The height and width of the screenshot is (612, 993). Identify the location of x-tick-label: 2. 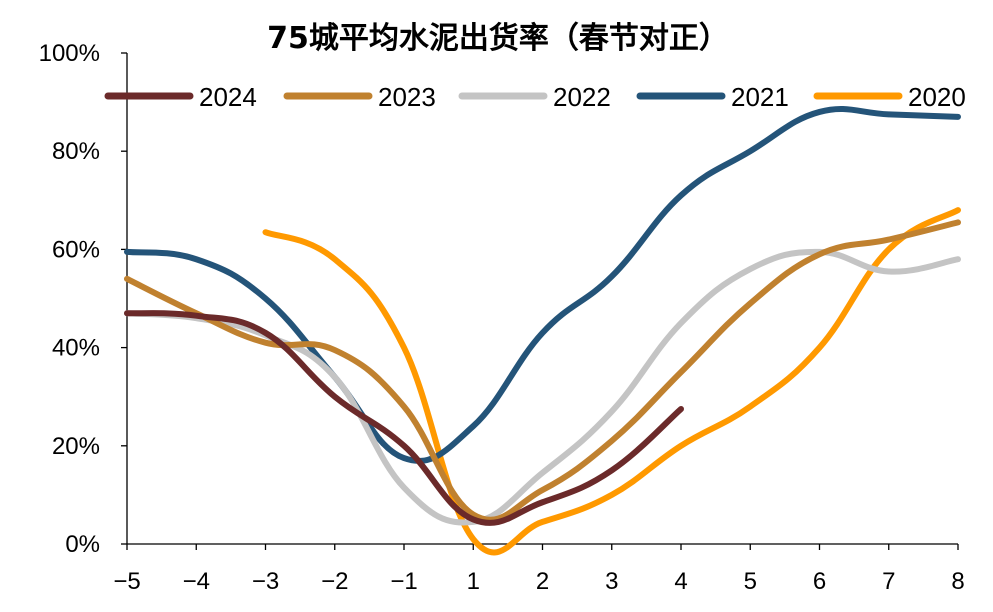
(542, 581).